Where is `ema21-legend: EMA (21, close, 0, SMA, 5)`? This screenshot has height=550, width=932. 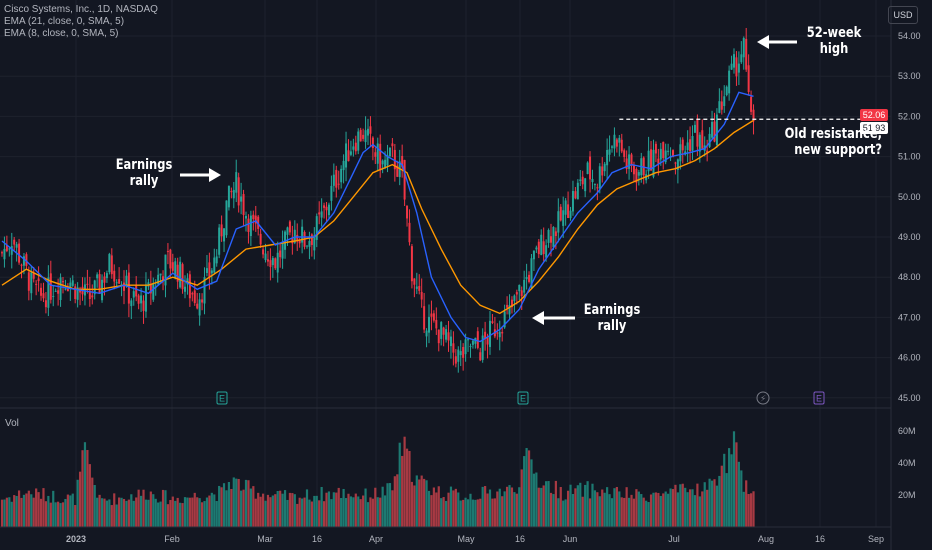
ema21-legend: EMA (21, close, 0, SMA, 5) is located at coordinates (64, 21).